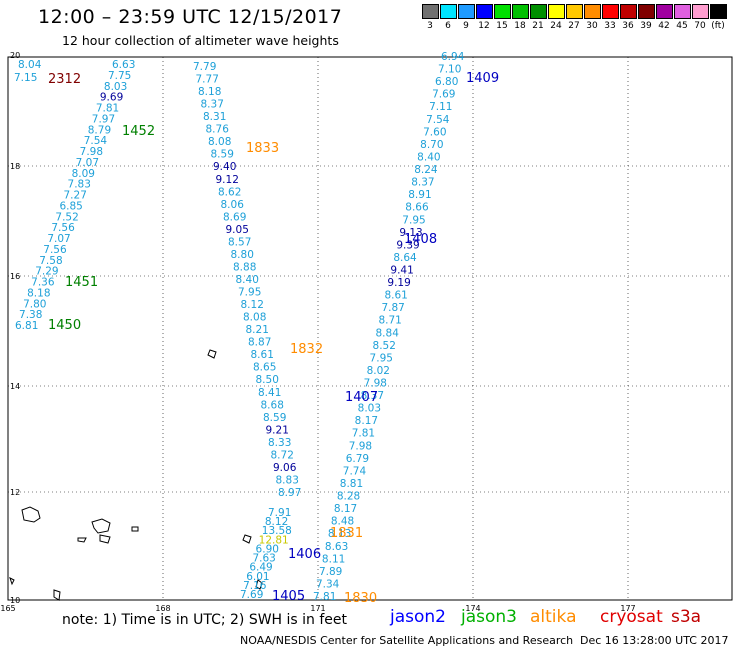 This screenshot has height=650, width=740. Describe the element at coordinates (333, 559) in the screenshot. I see `wave-height-label: 8.11` at that location.